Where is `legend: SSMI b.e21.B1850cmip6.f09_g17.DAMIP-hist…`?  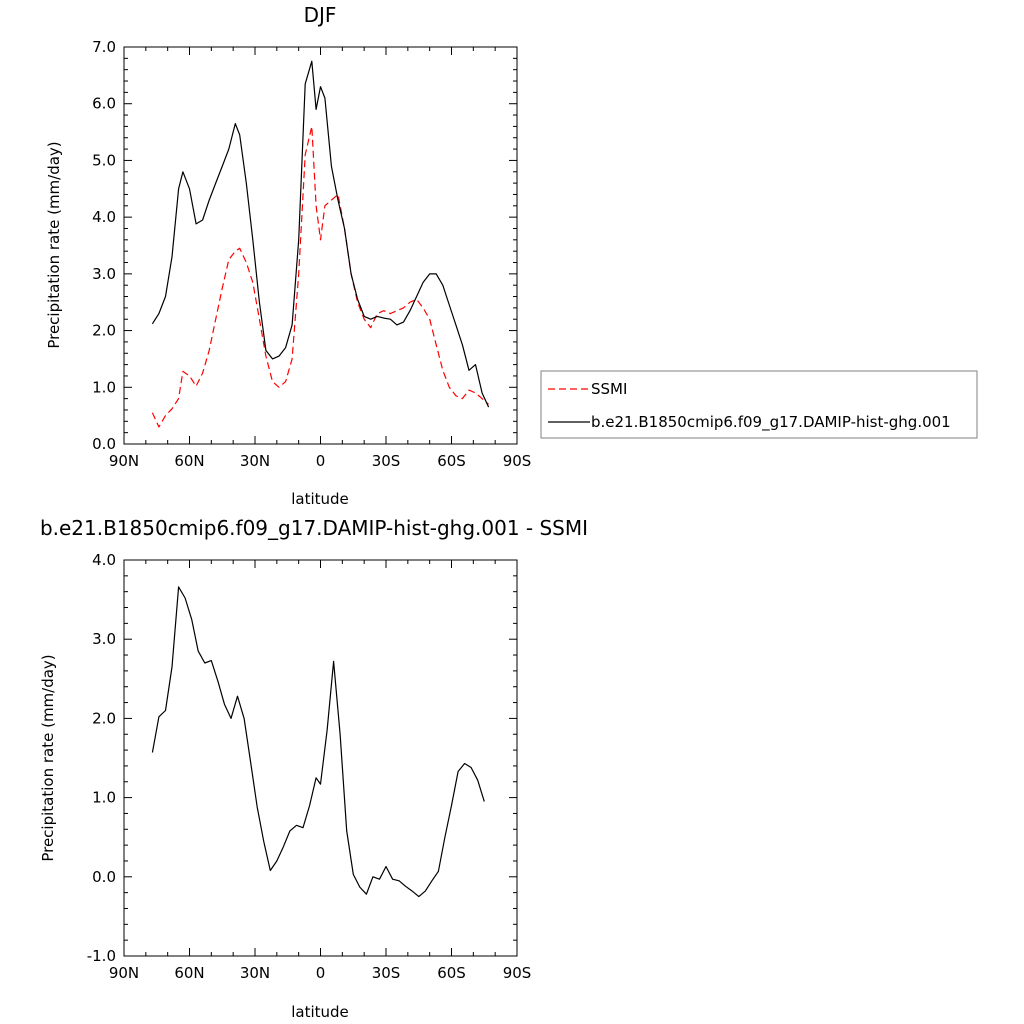
legend: SSMI b.e21.B1850cmip6.f09_g17.DAMIP-hist… is located at coordinates (759, 404).